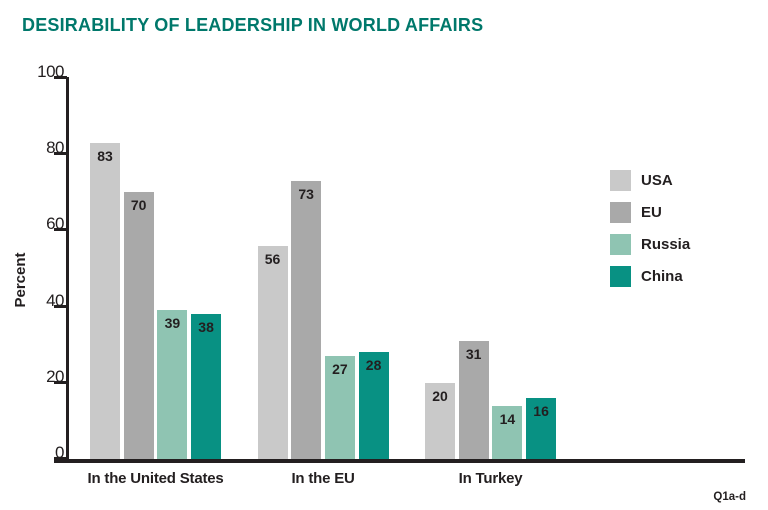  What do you see at coordinates (373, 405) in the screenshot?
I see `bar-china-group2: 28` at bounding box center [373, 405].